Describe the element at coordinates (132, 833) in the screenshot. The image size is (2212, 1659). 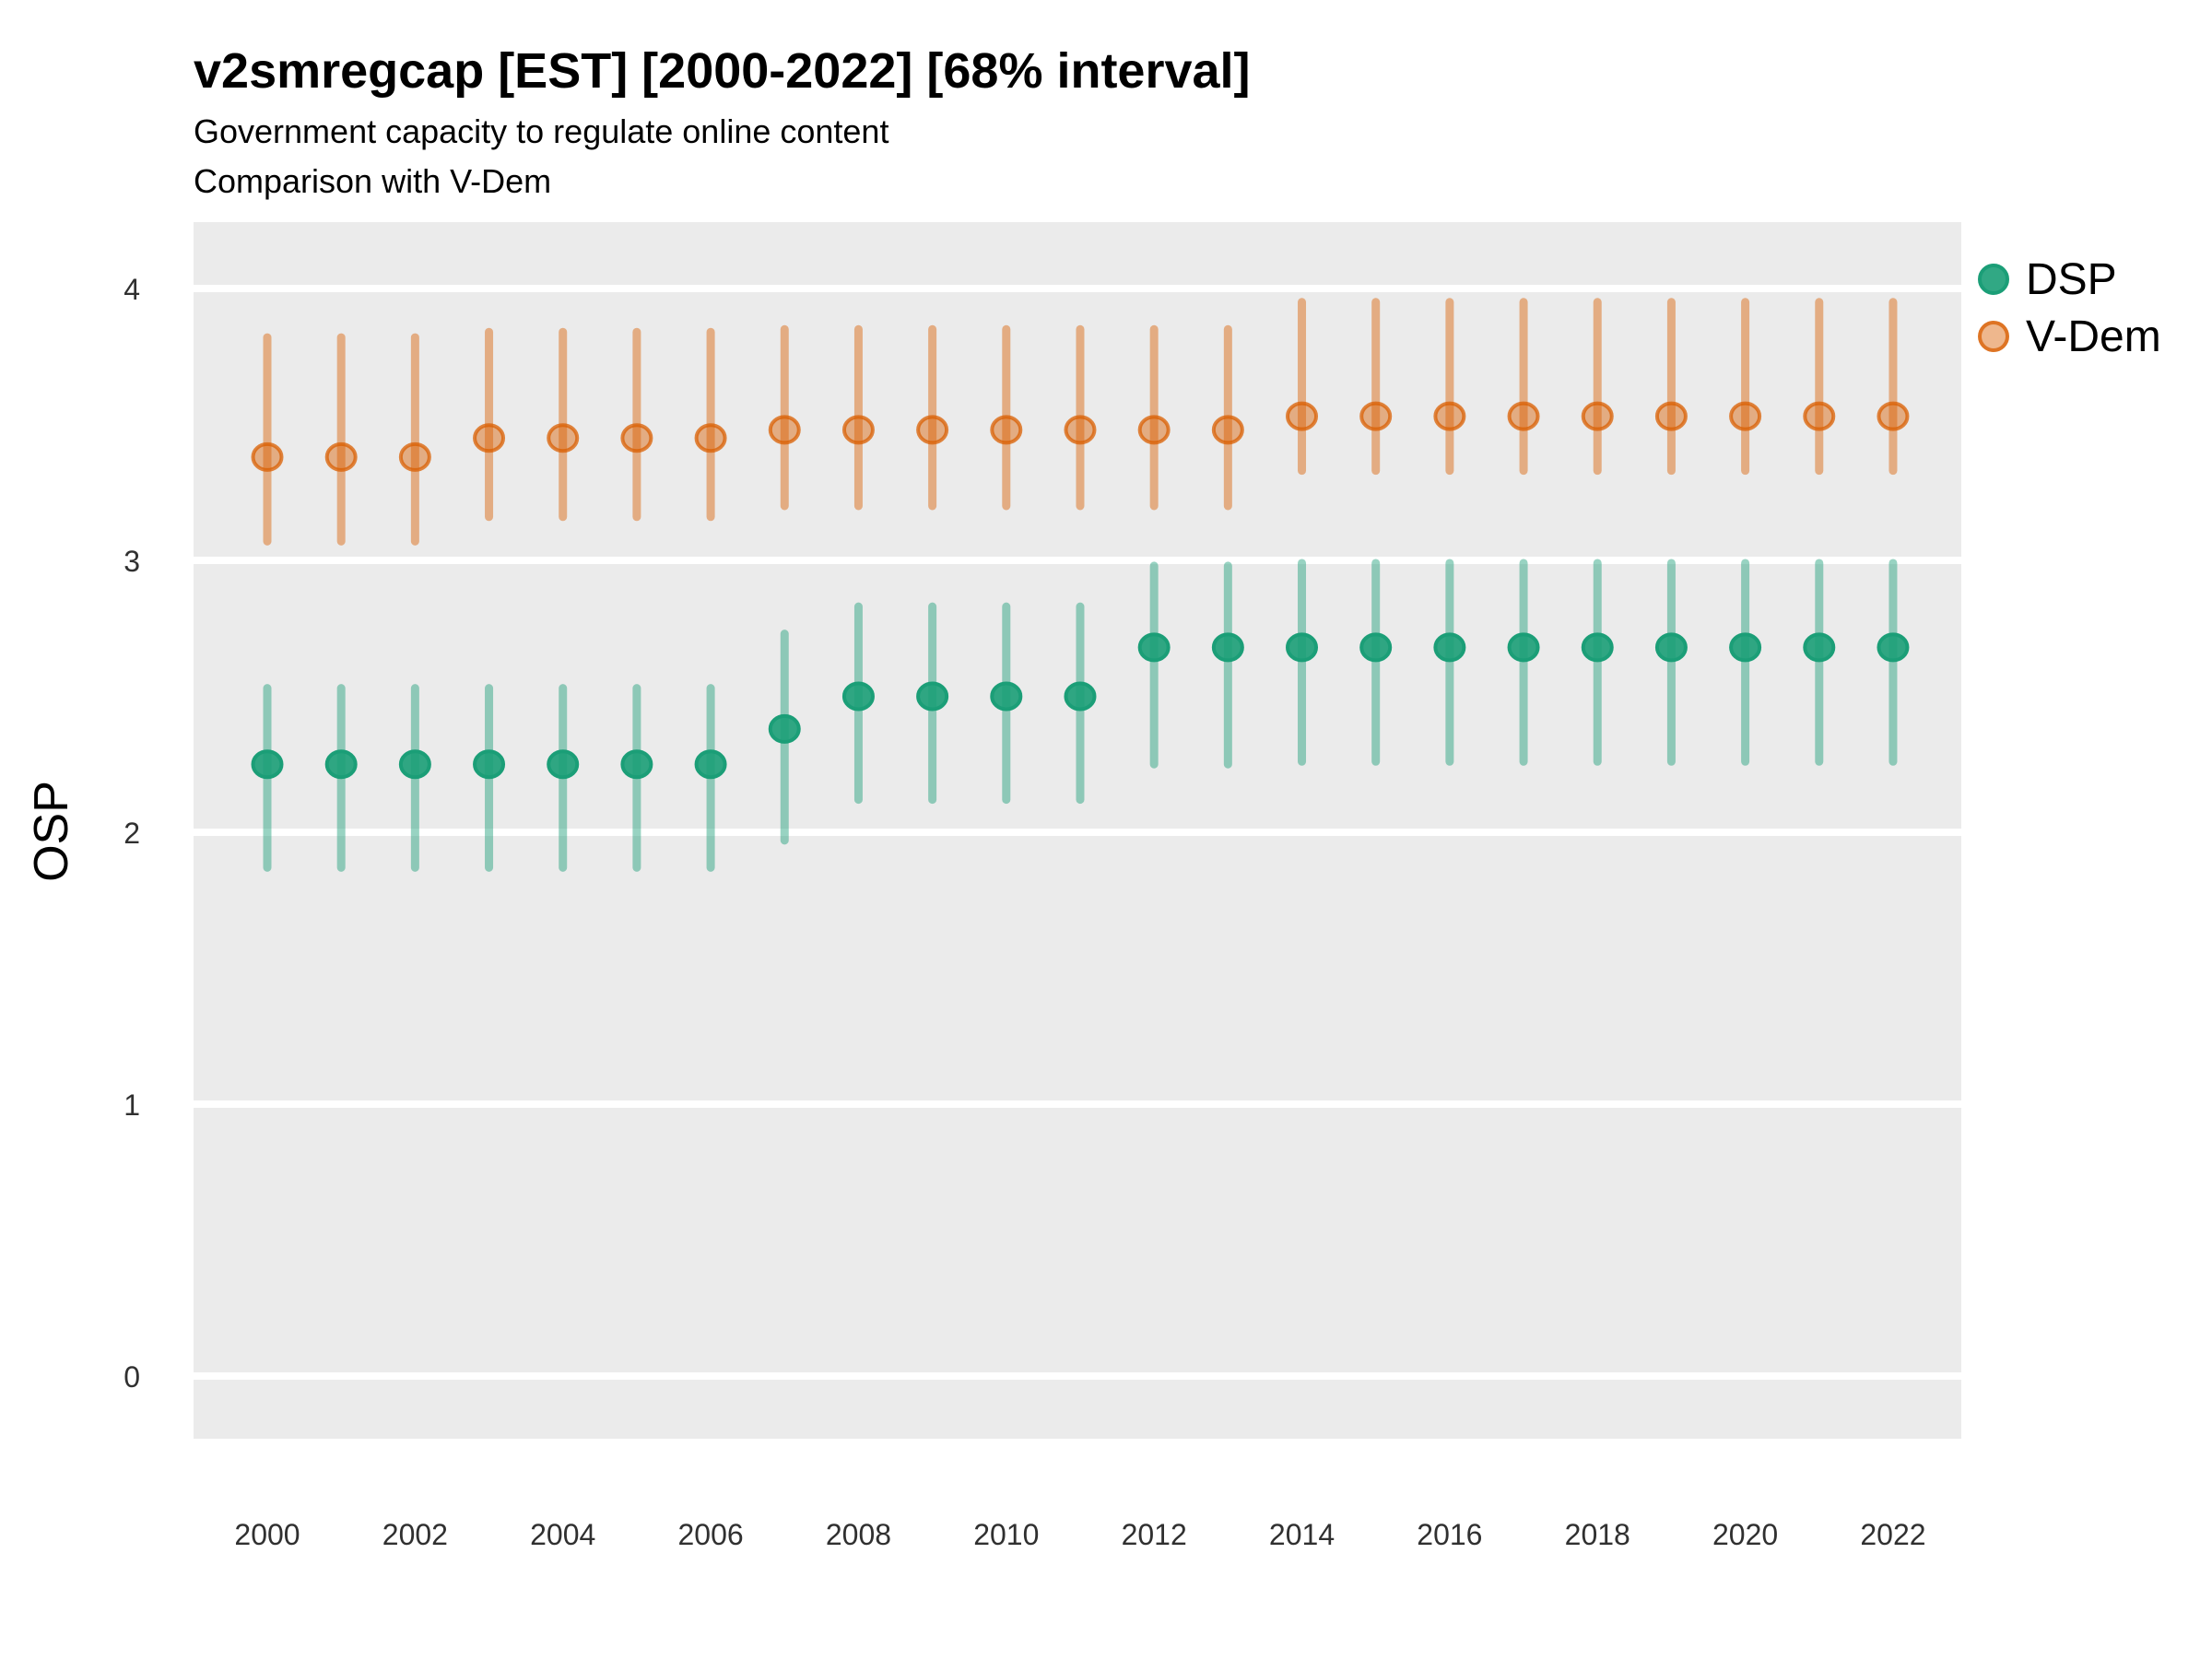
I see `y-tick-label: 2` at that location.